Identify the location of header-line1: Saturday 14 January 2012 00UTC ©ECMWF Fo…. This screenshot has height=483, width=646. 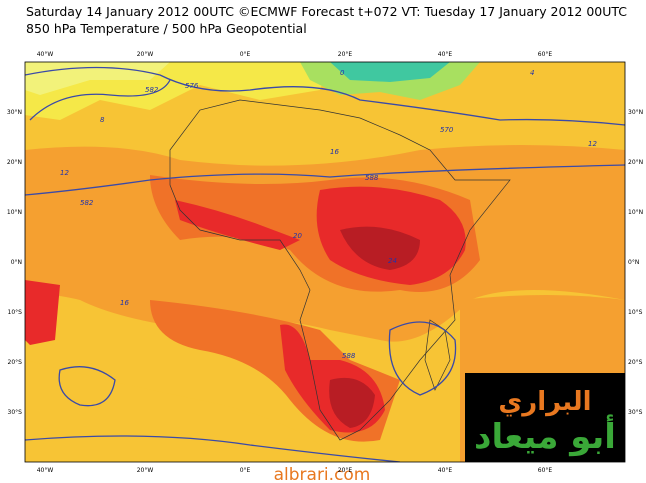
(326, 11).